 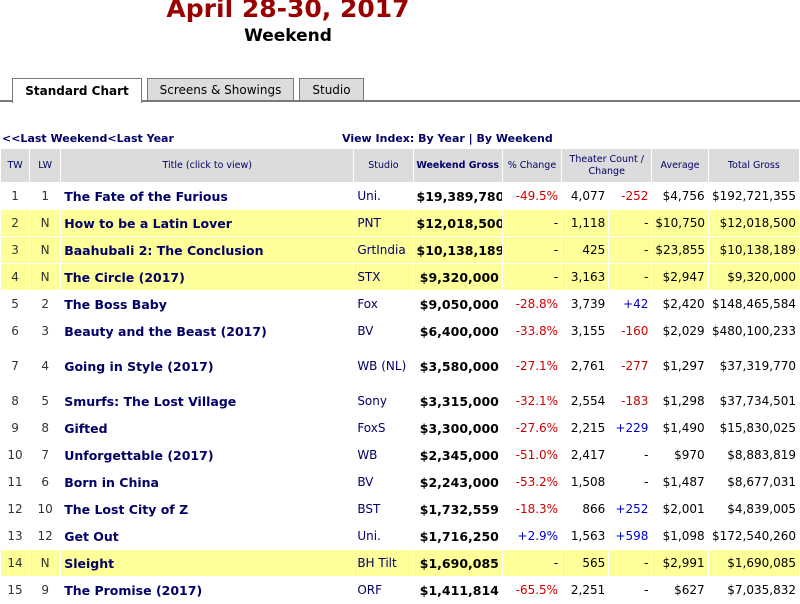 I want to click on total-gross-cell: $10,138,189, so click(x=753, y=250).